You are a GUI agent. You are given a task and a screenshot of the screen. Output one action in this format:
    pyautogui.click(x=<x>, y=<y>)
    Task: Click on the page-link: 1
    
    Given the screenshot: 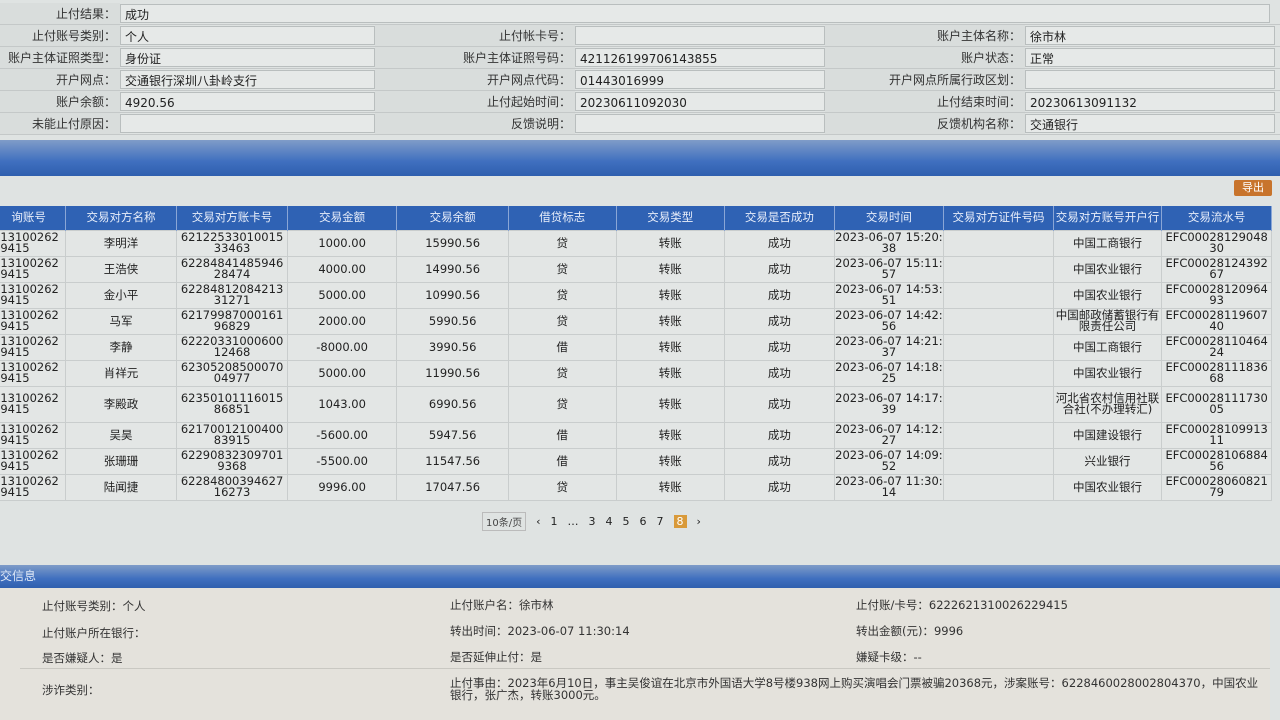 What is the action you would take?
    pyautogui.click(x=554, y=521)
    